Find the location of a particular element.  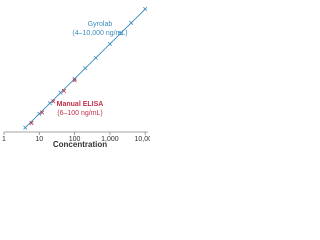

x-tick-label: 10 is located at coordinates (39, 139).